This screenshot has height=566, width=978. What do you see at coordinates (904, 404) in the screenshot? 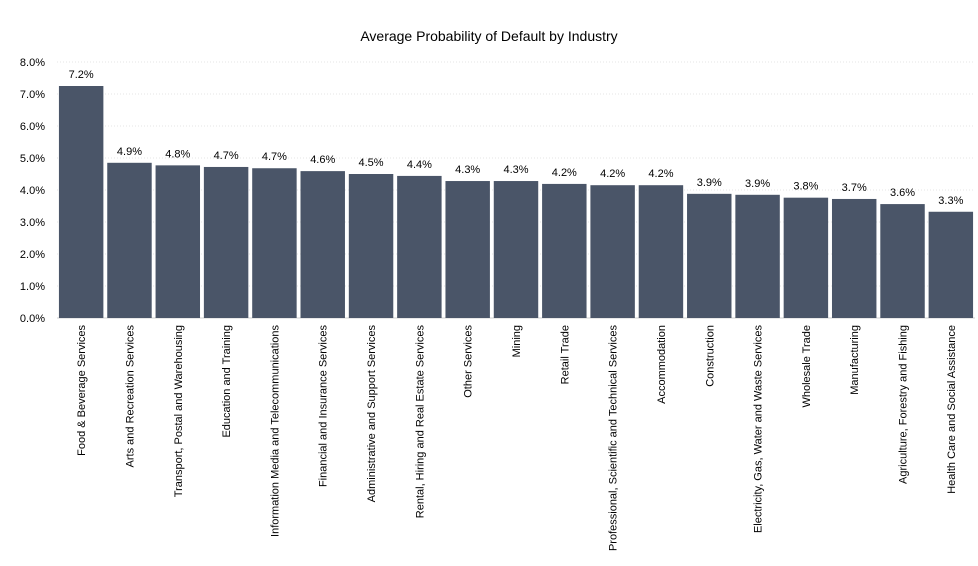
I see `x-tick-label: Agriculture, Forestry and Fishing` at bounding box center [904, 404].